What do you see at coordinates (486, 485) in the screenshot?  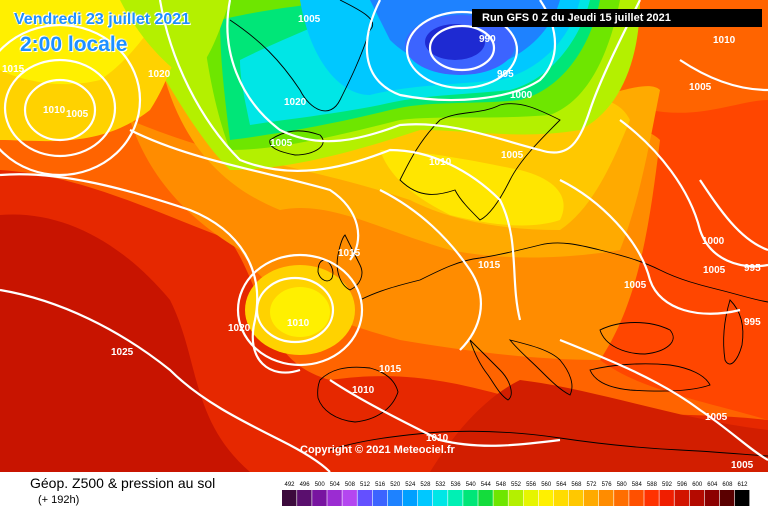 I see `legend-tick-label: 544` at bounding box center [486, 485].